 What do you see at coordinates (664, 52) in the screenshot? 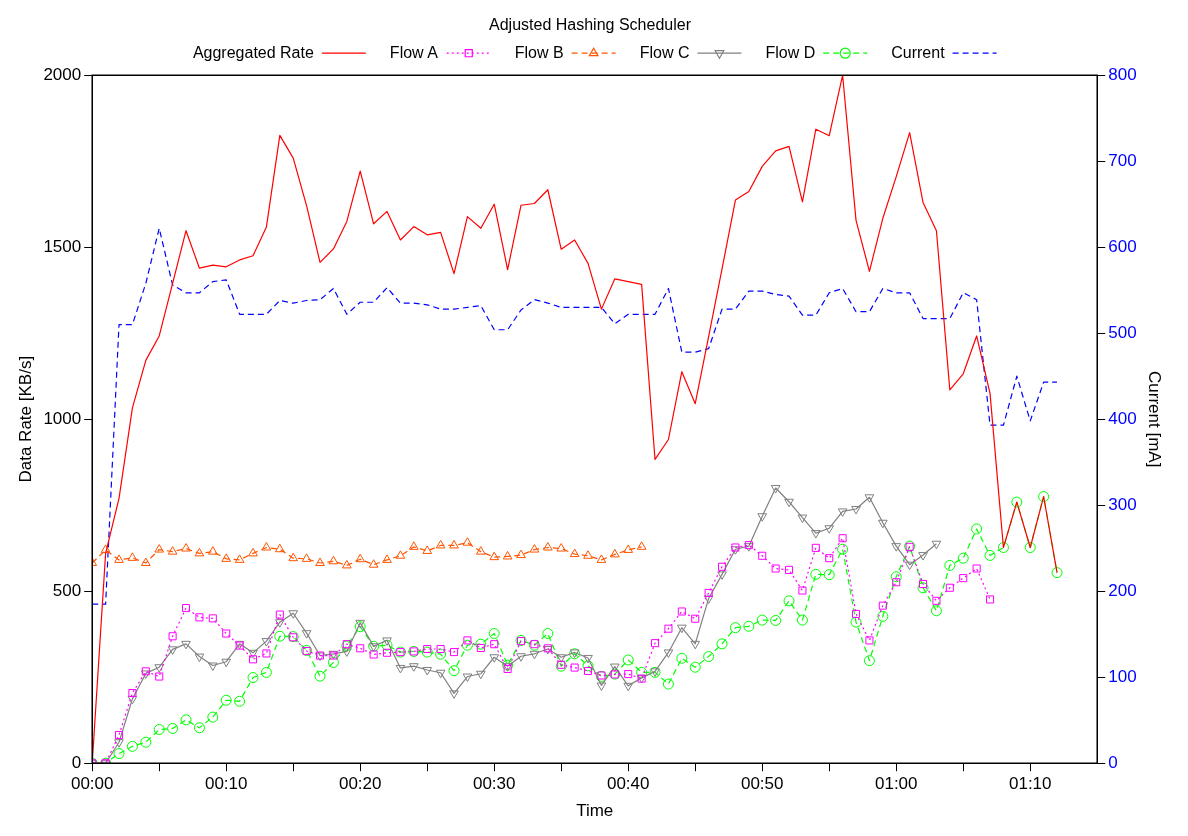
I see `legend-label: Flow C` at bounding box center [664, 52].